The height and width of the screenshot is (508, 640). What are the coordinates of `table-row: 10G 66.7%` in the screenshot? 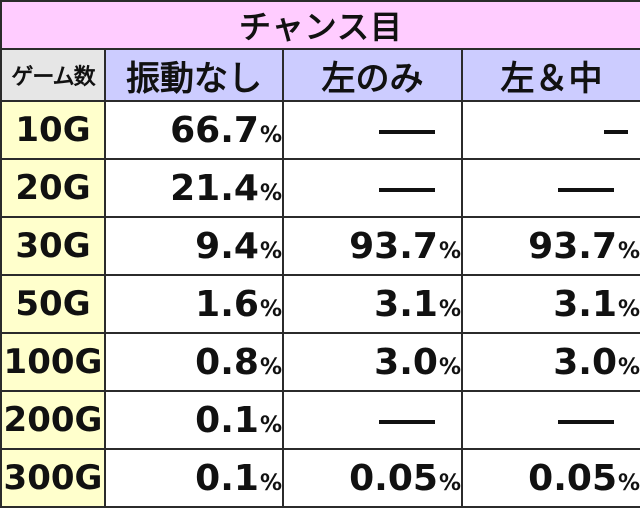 It's located at (320, 130).